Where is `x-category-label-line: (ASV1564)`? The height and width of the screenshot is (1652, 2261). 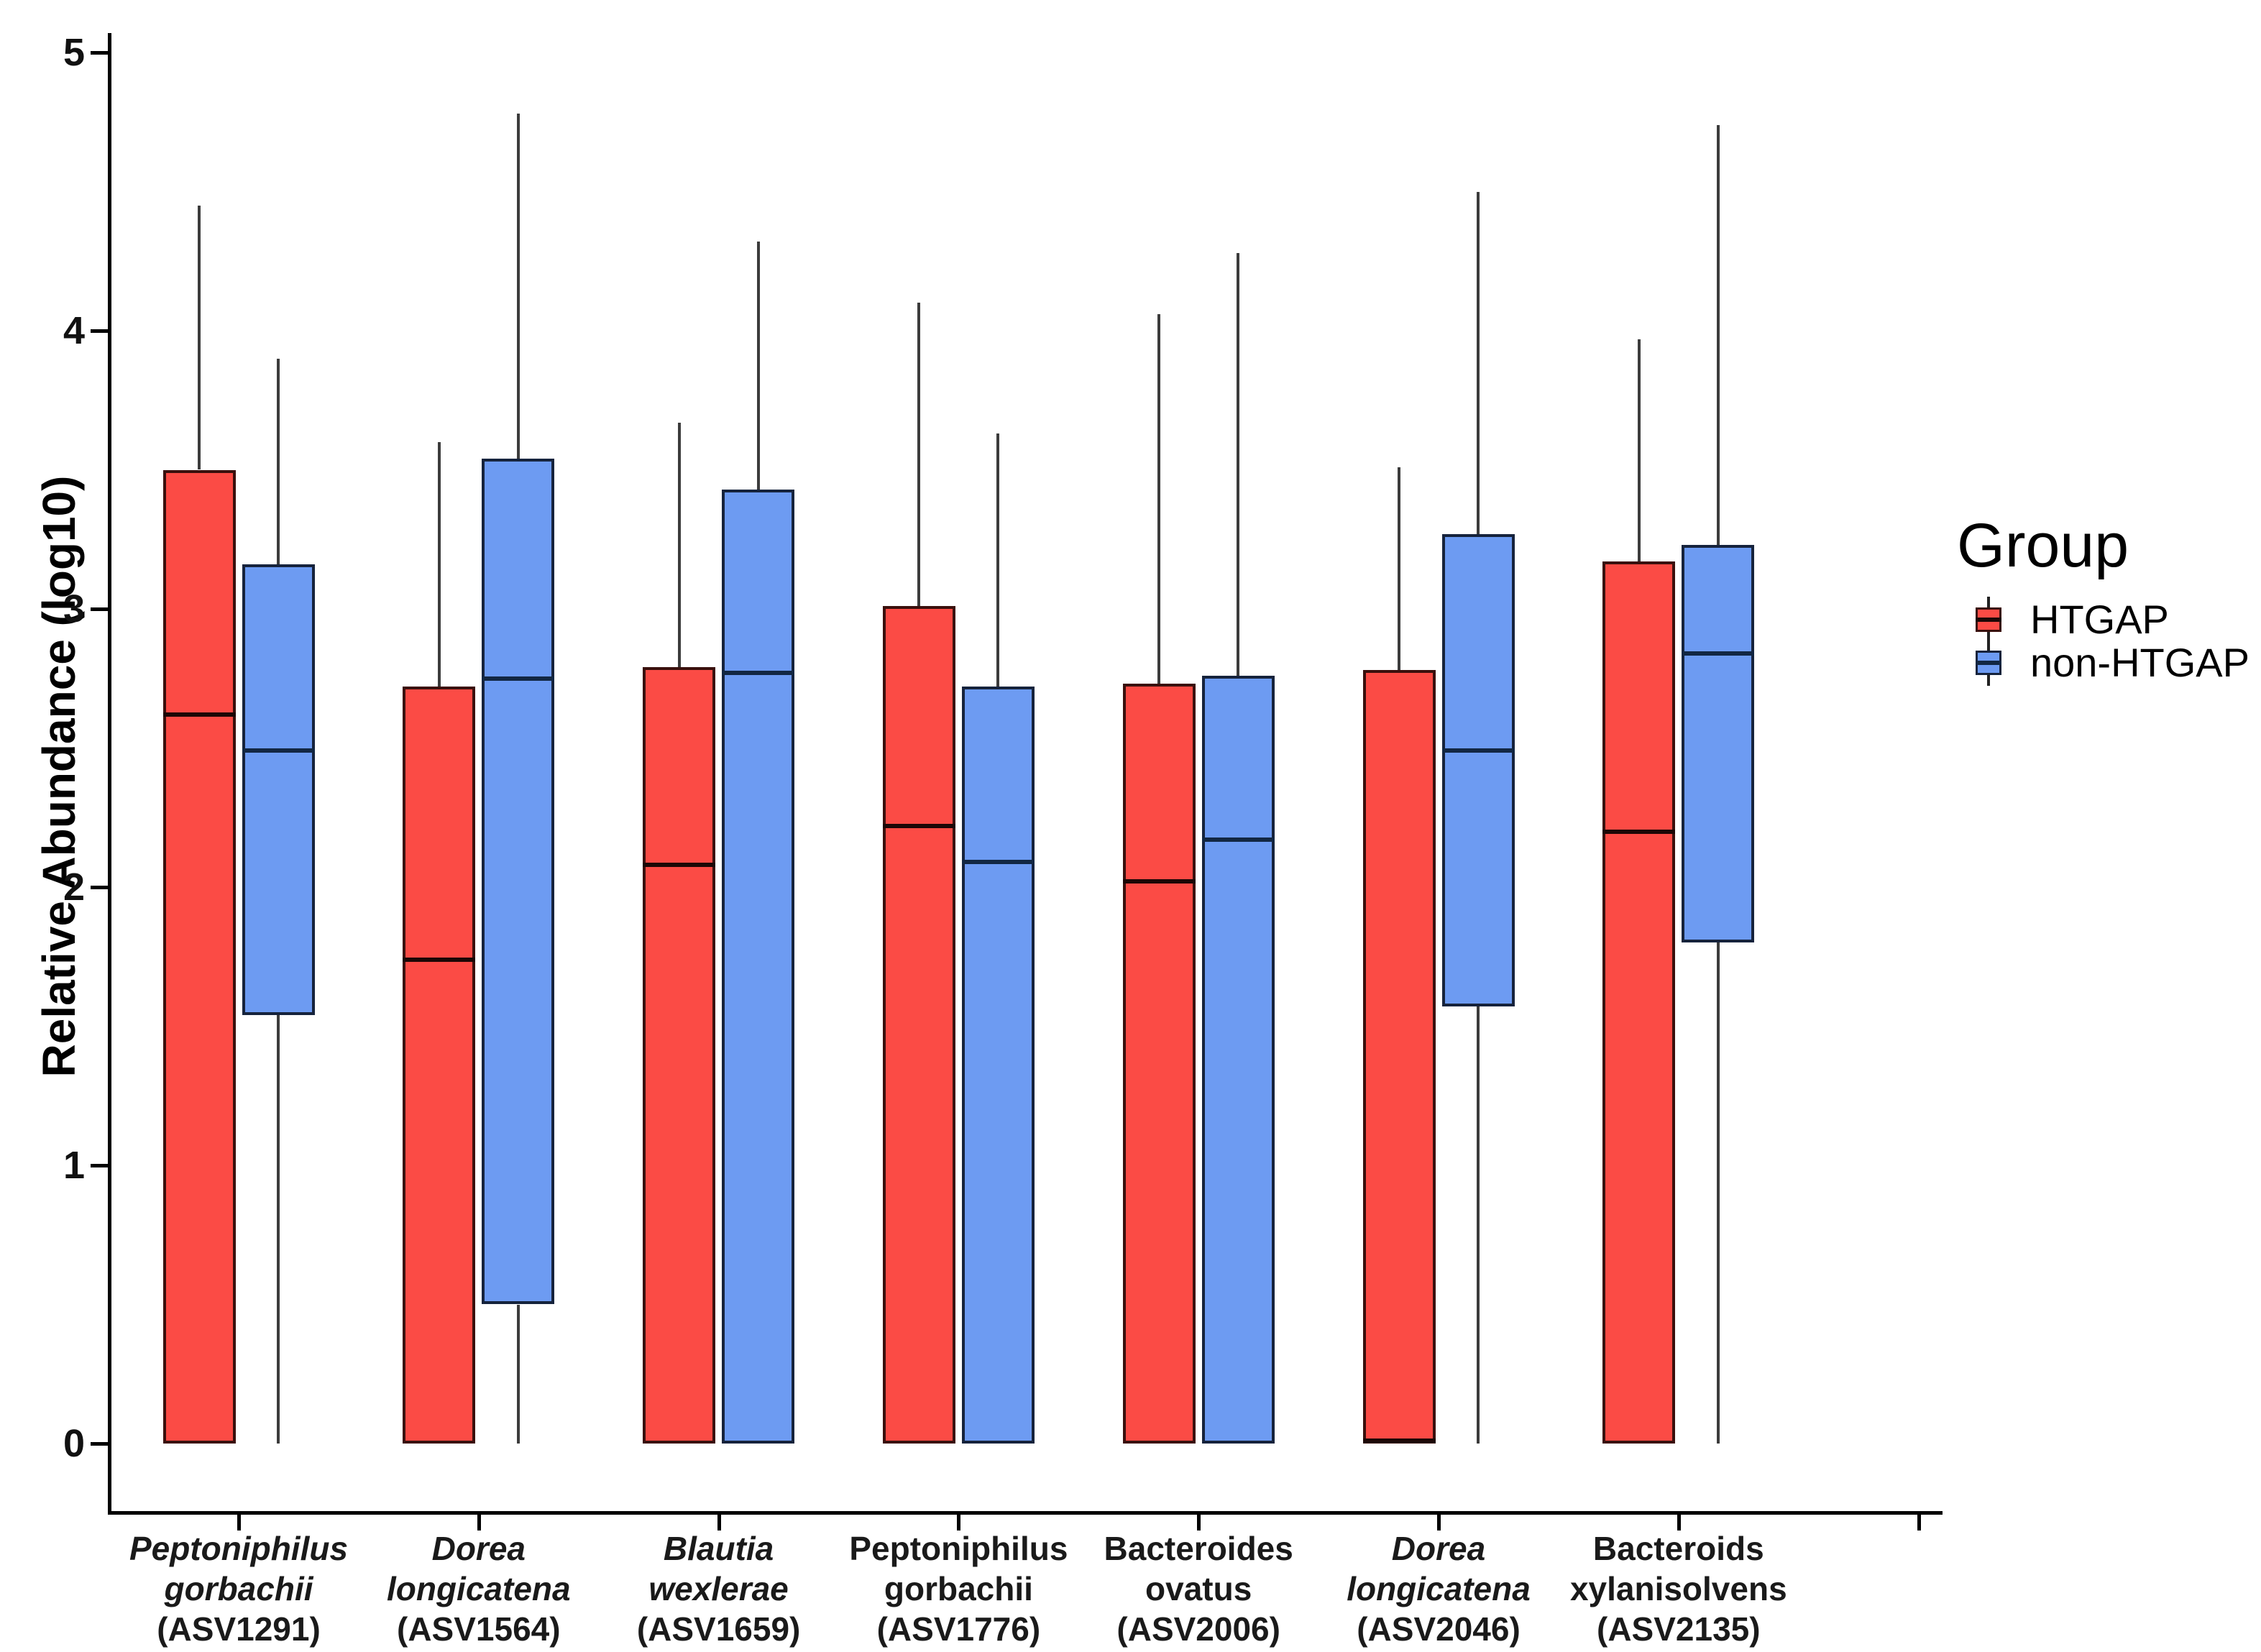
x-category-label-line: (ASV1564) is located at coordinates (479, 1629).